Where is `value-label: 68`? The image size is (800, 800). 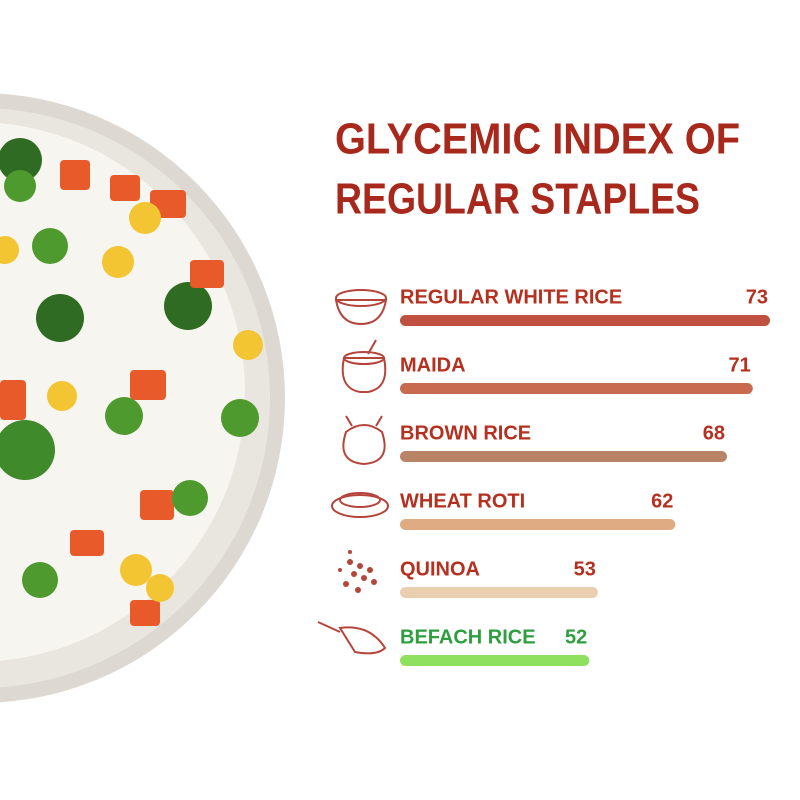
value-label: 68 is located at coordinates (714, 433).